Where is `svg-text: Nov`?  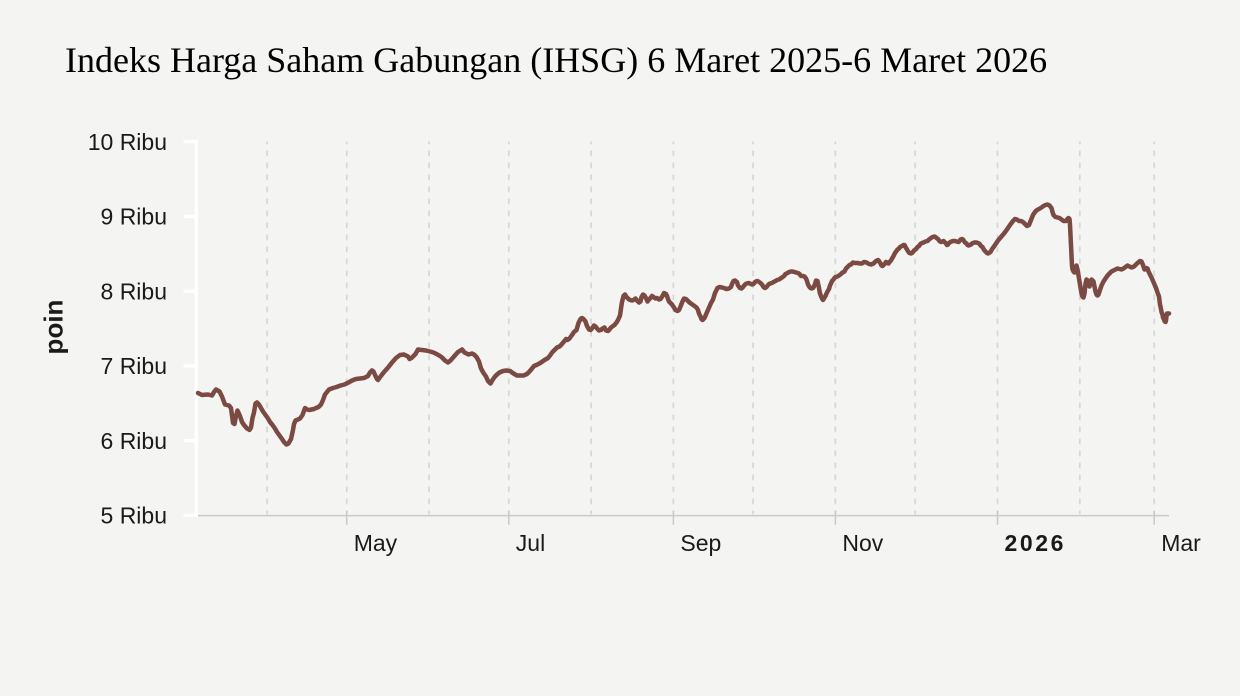
svg-text: Nov is located at coordinates (862, 543).